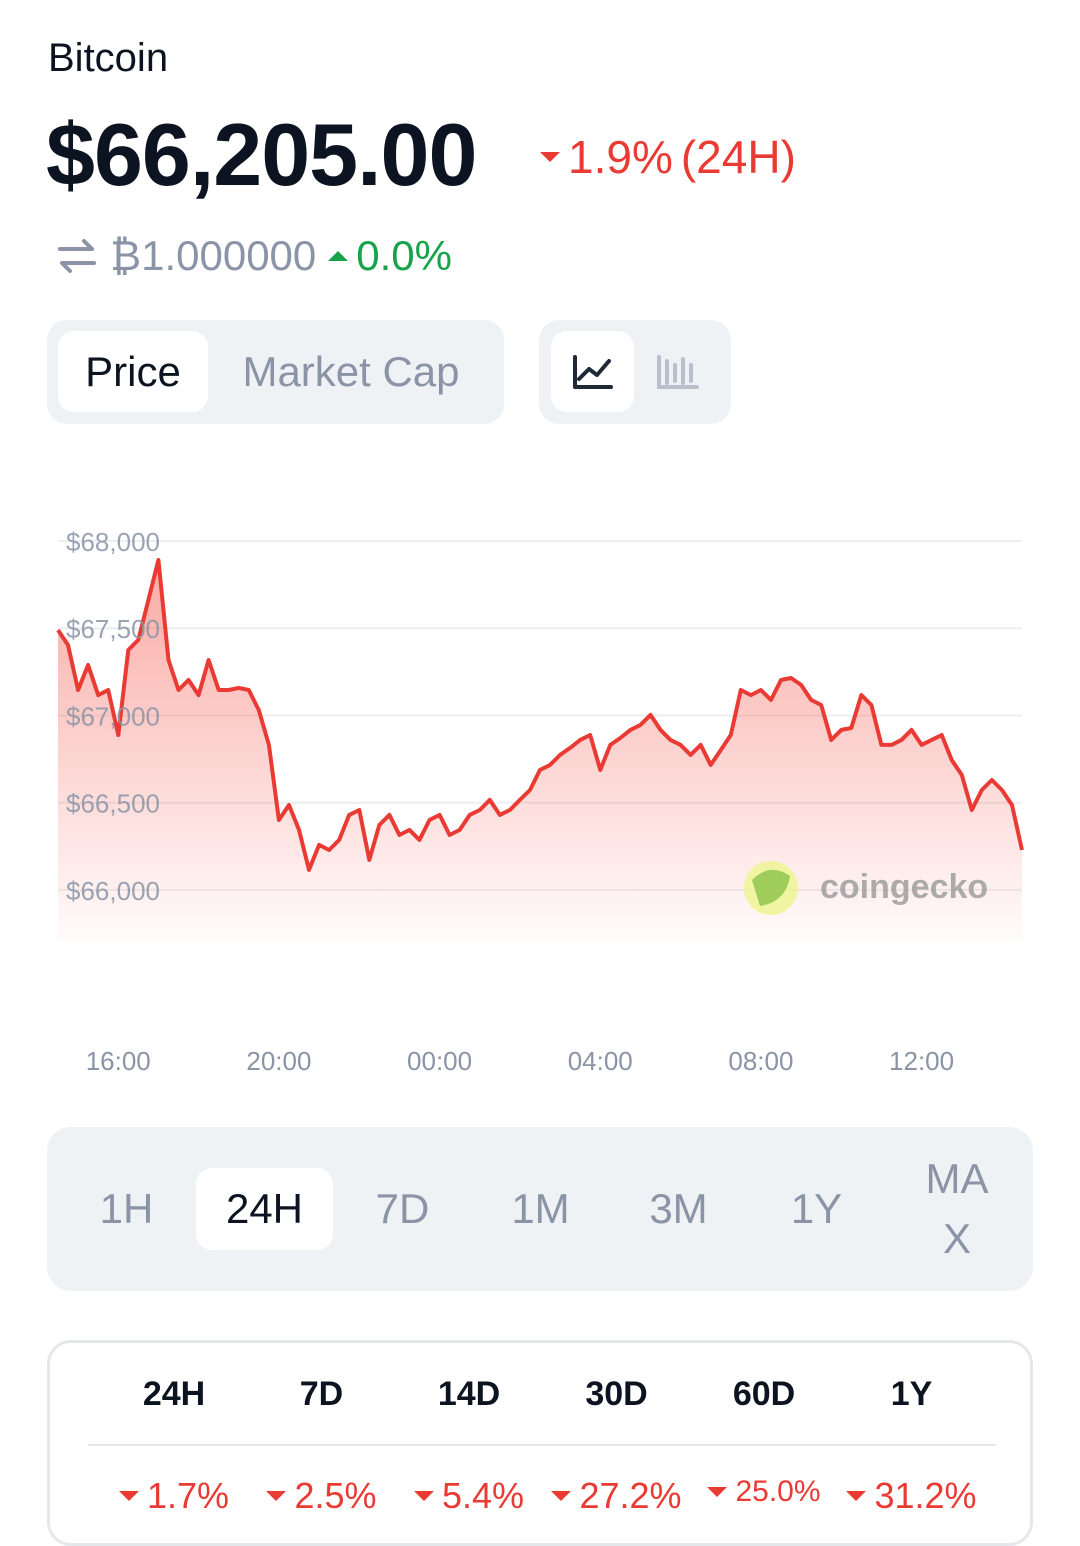 Image resolution: width=1080 pixels, height=1546 pixels. I want to click on period-change: 27.2%, so click(617, 1496).